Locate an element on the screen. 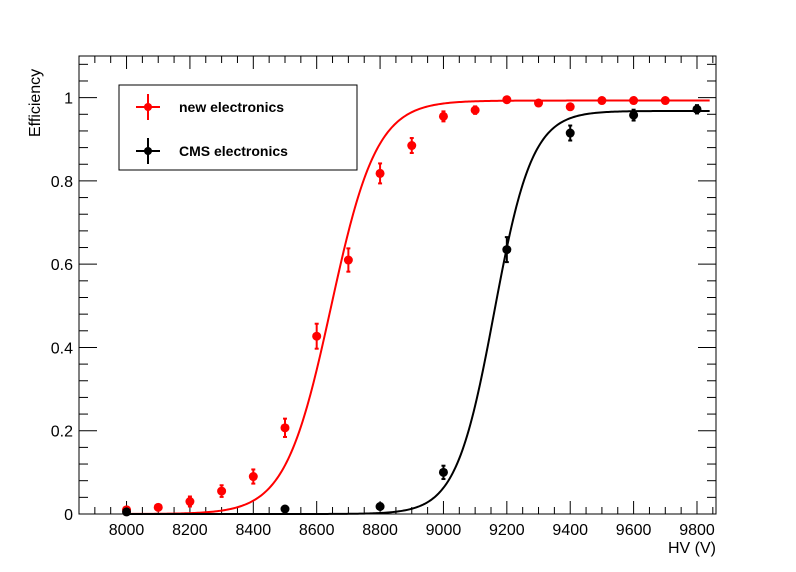 The width and height of the screenshot is (796, 572). legend-item-new-electronics: new electronics is located at coordinates (210, 107).